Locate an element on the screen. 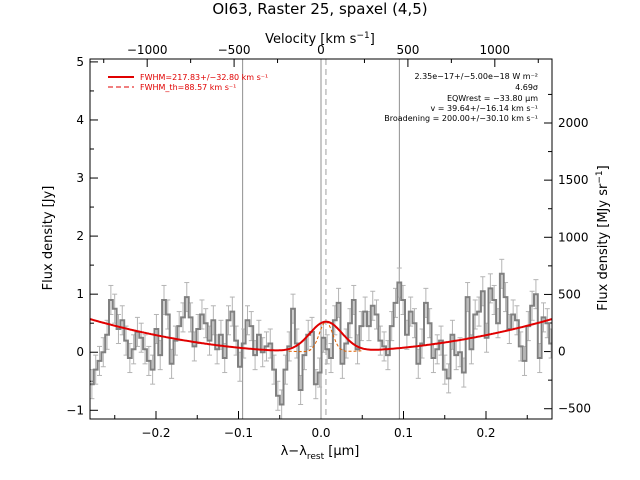  gaussian-fit-curve is located at coordinates (321, 335).